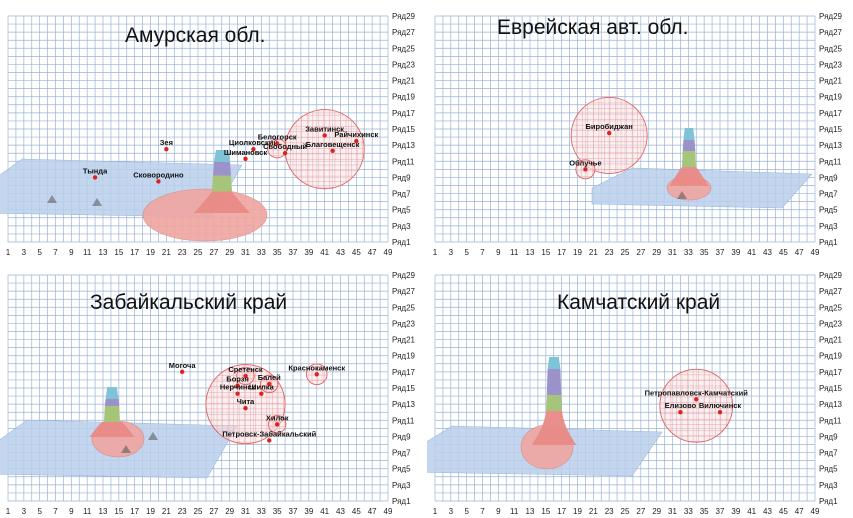  Describe the element at coordinates (828, 177) in the screenshot. I see `y-tick-label: Ряд9` at that location.